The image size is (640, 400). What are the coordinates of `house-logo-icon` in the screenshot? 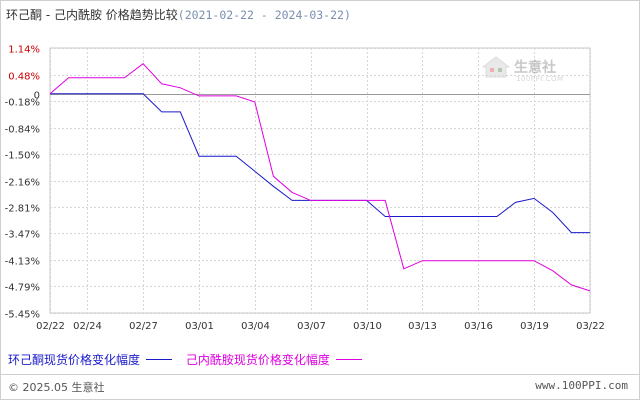 It's located at (496, 67).